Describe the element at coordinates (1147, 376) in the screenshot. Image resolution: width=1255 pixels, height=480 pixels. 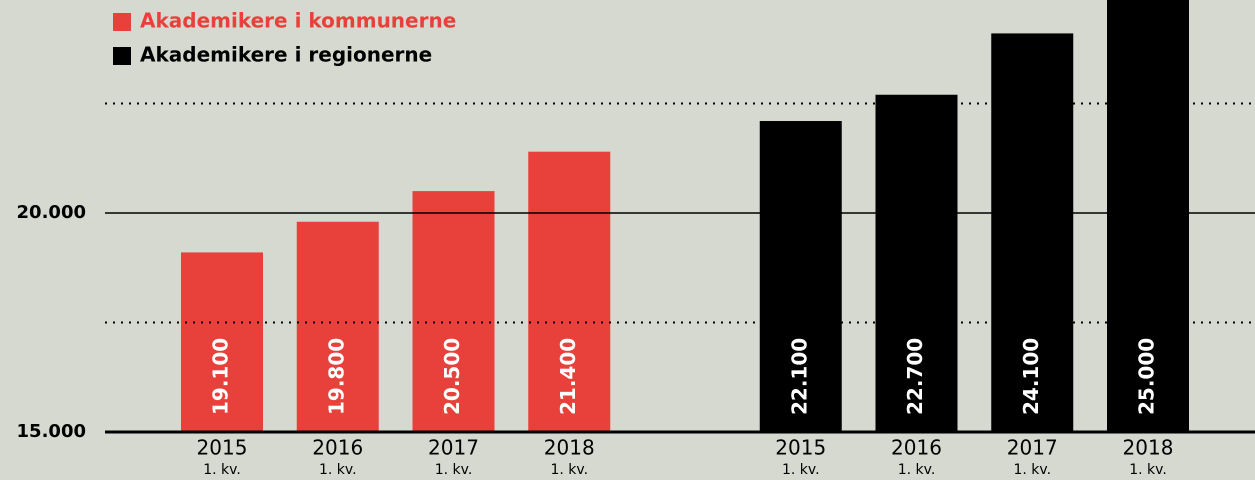
I see `value-label: 25.000` at that location.